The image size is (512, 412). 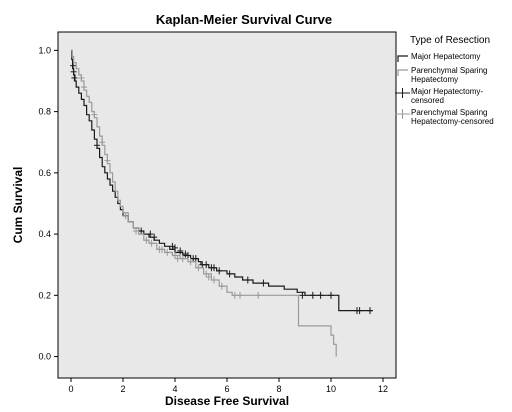 What do you see at coordinates (44, 50) in the screenshot?
I see `y-tick-label: 1.0` at bounding box center [44, 50].